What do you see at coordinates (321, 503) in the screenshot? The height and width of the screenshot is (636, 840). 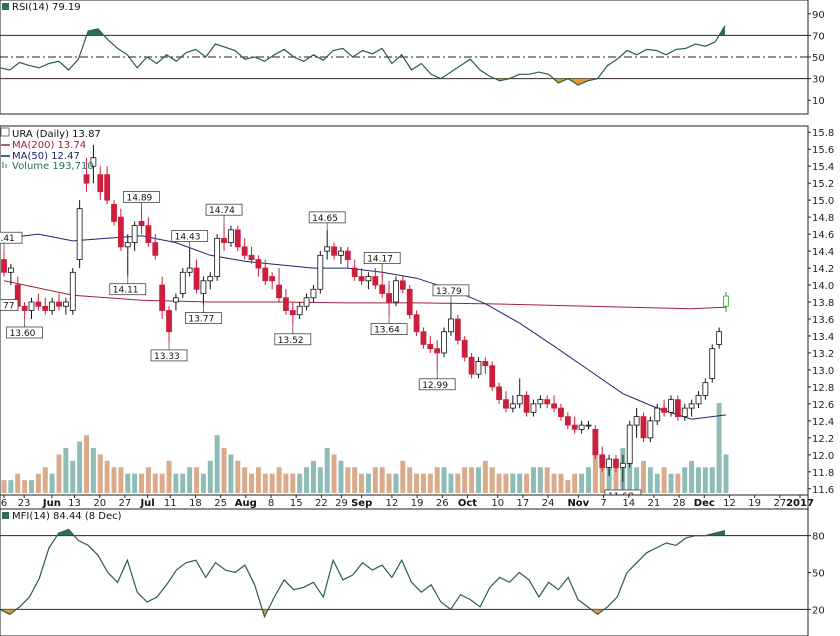 I see `x-tick-label: 22` at bounding box center [321, 503].